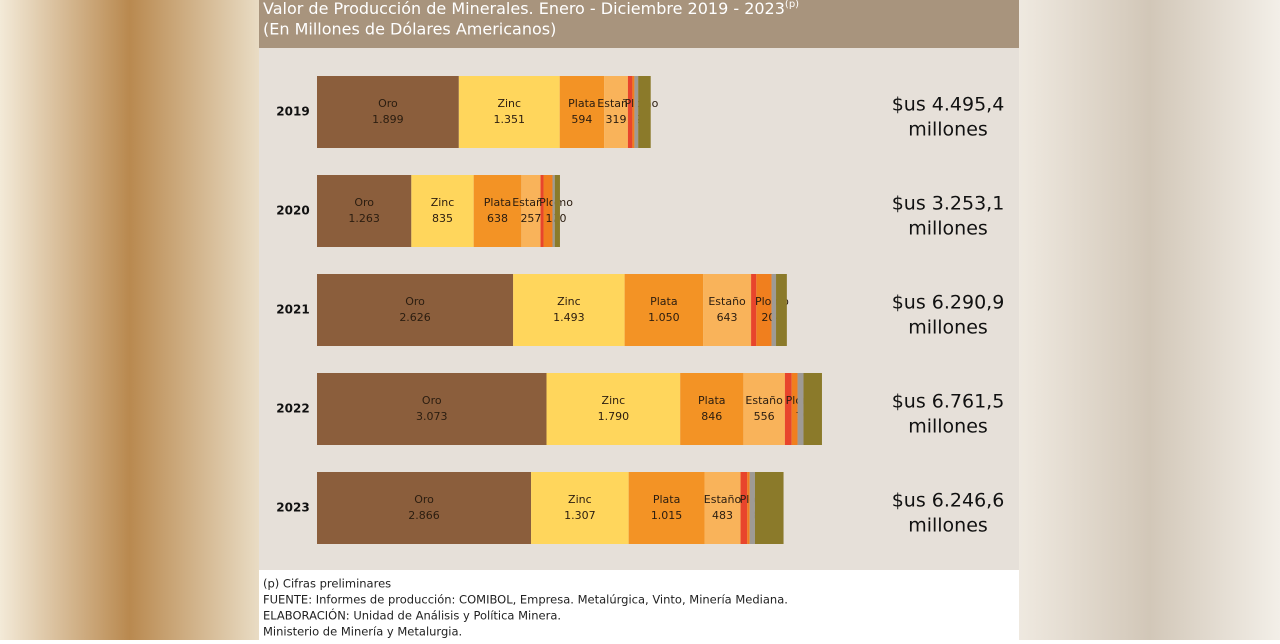  I want to click on y-tick-label: 2023, so click(292, 508).